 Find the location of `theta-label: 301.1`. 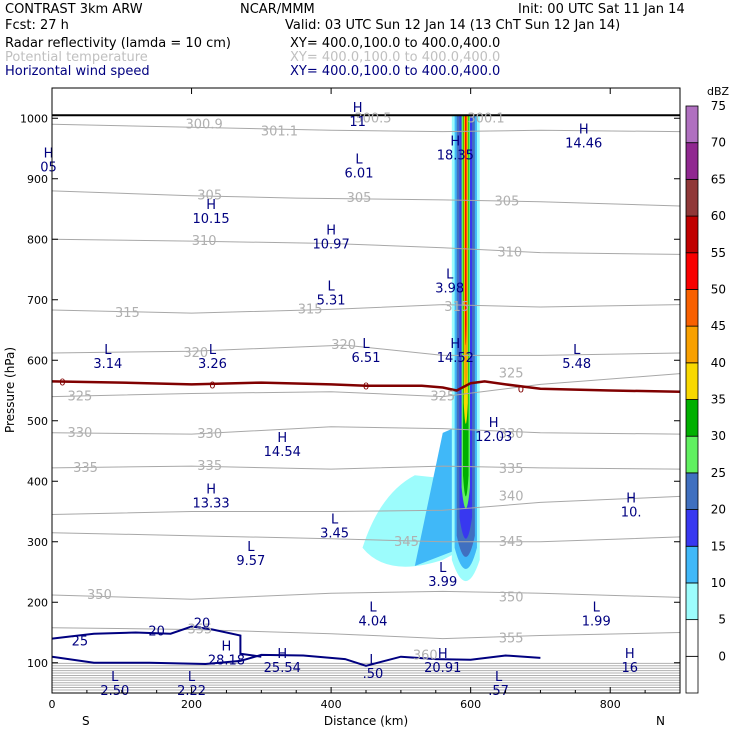

theta-label: 301.1 is located at coordinates (279, 132).